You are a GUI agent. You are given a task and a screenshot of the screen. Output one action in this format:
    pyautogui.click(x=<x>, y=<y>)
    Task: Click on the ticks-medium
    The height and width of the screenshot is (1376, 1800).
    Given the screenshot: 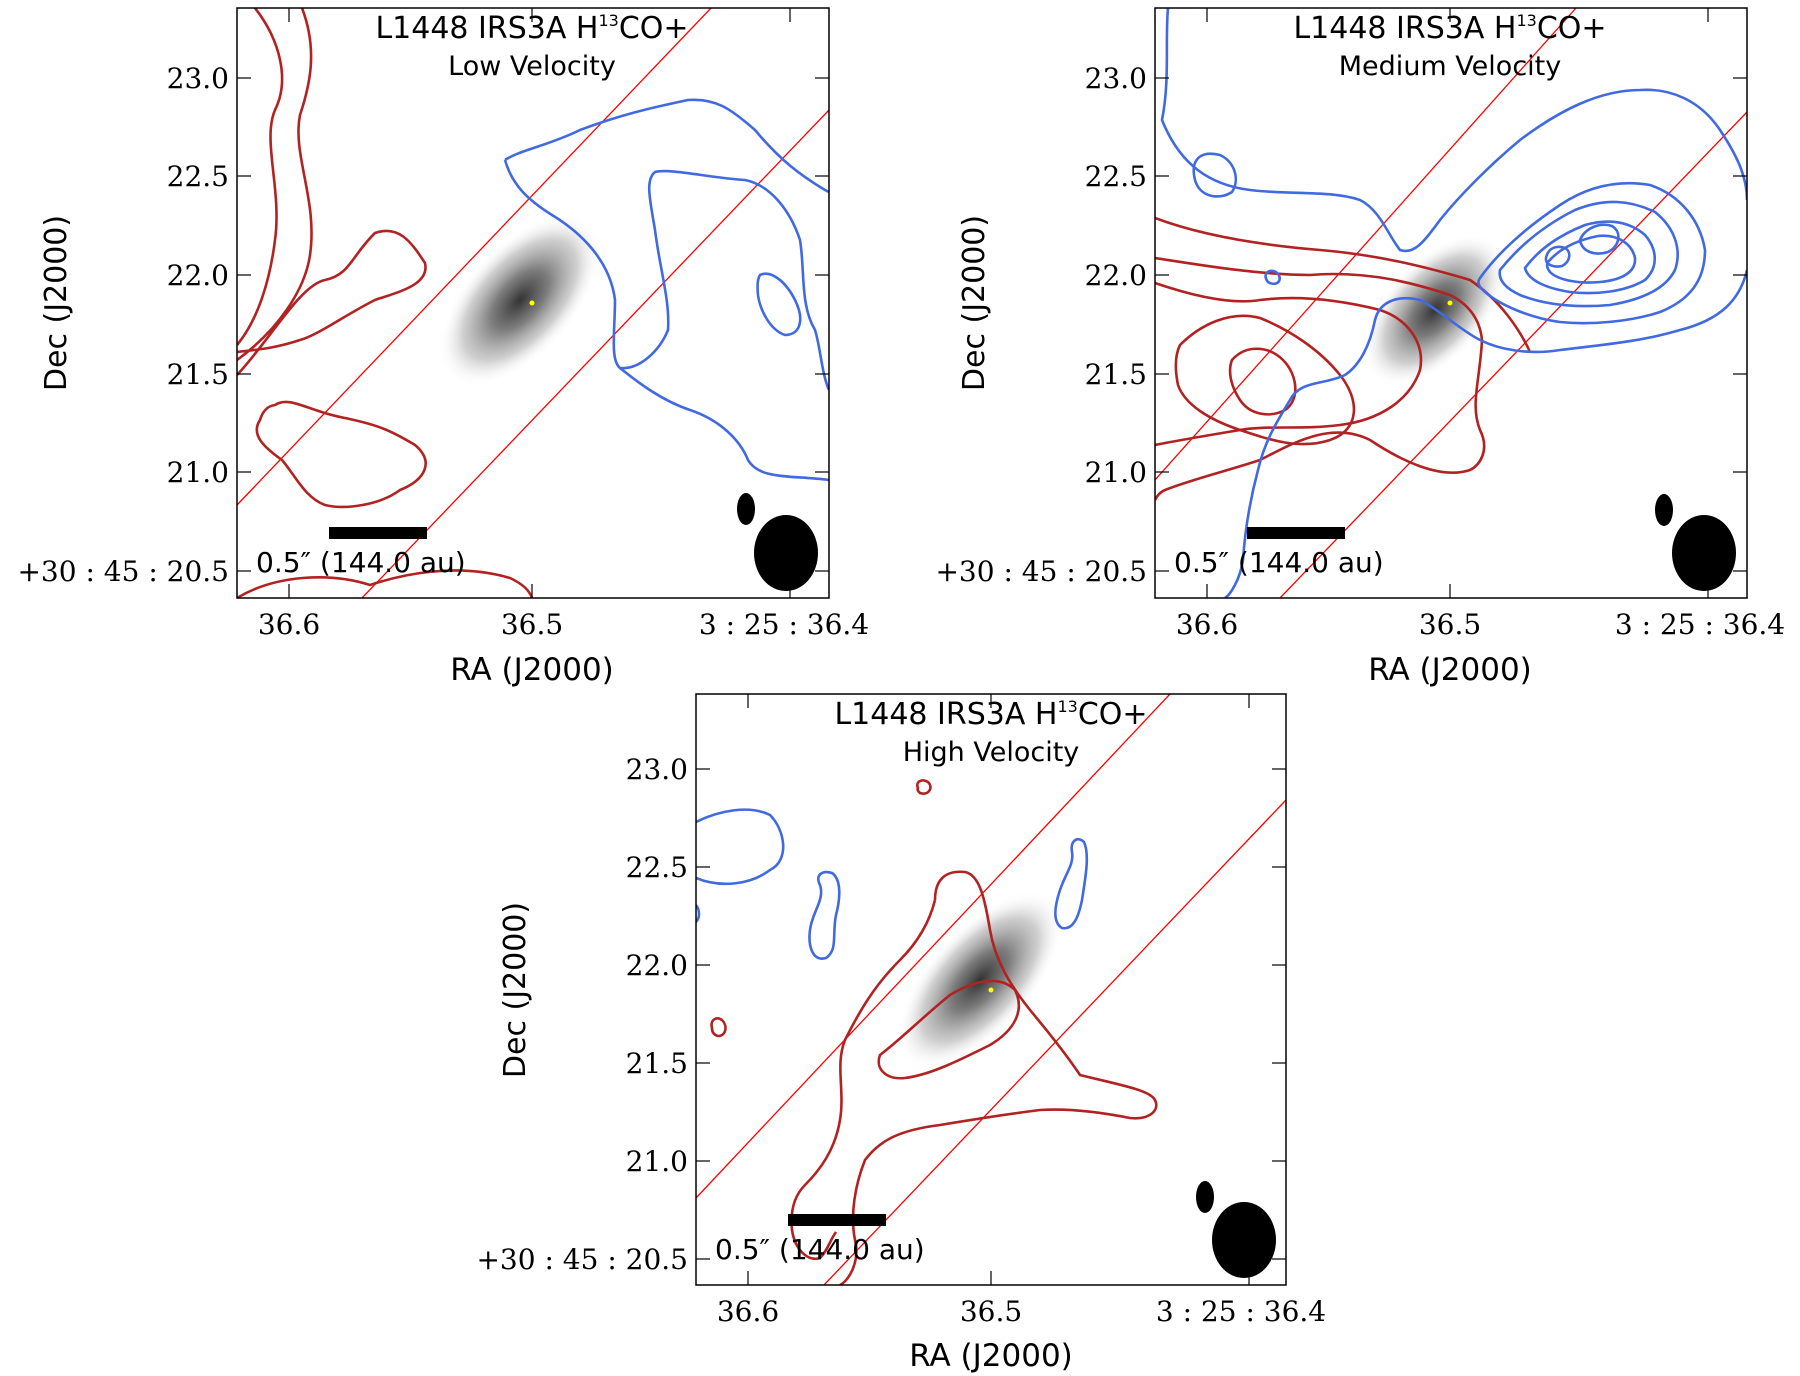 What is the action you would take?
    pyautogui.click(x=1451, y=303)
    